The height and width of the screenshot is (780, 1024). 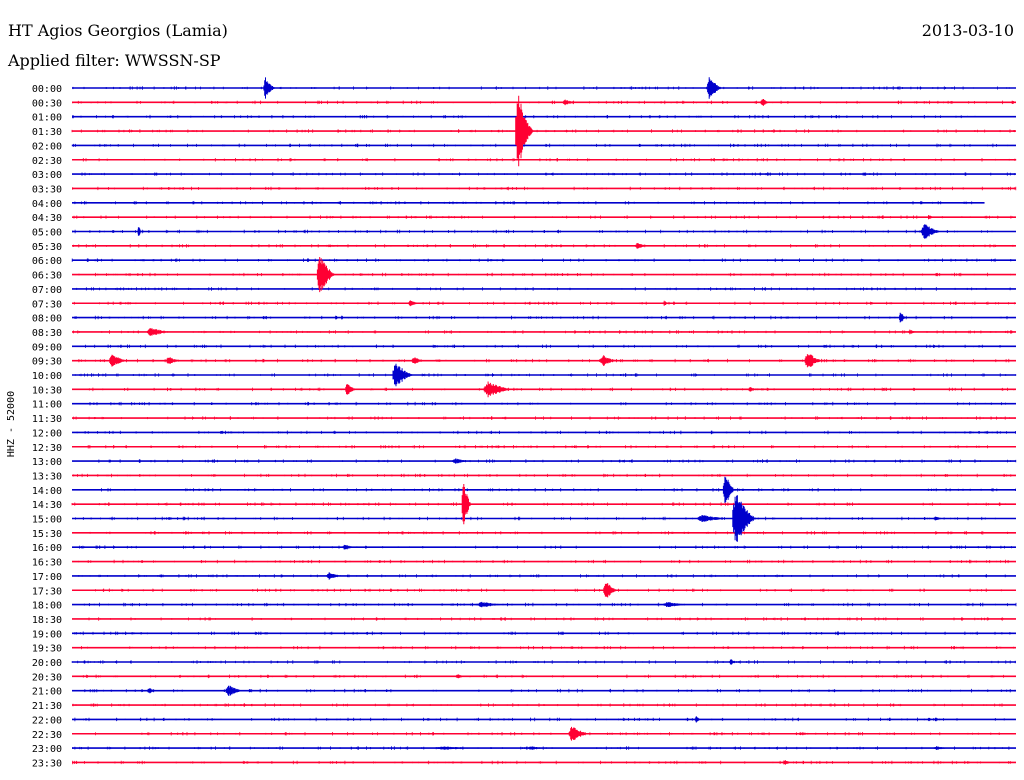 What do you see at coordinates (47, 720) in the screenshot?
I see `row-time-label: 22:00` at bounding box center [47, 720].